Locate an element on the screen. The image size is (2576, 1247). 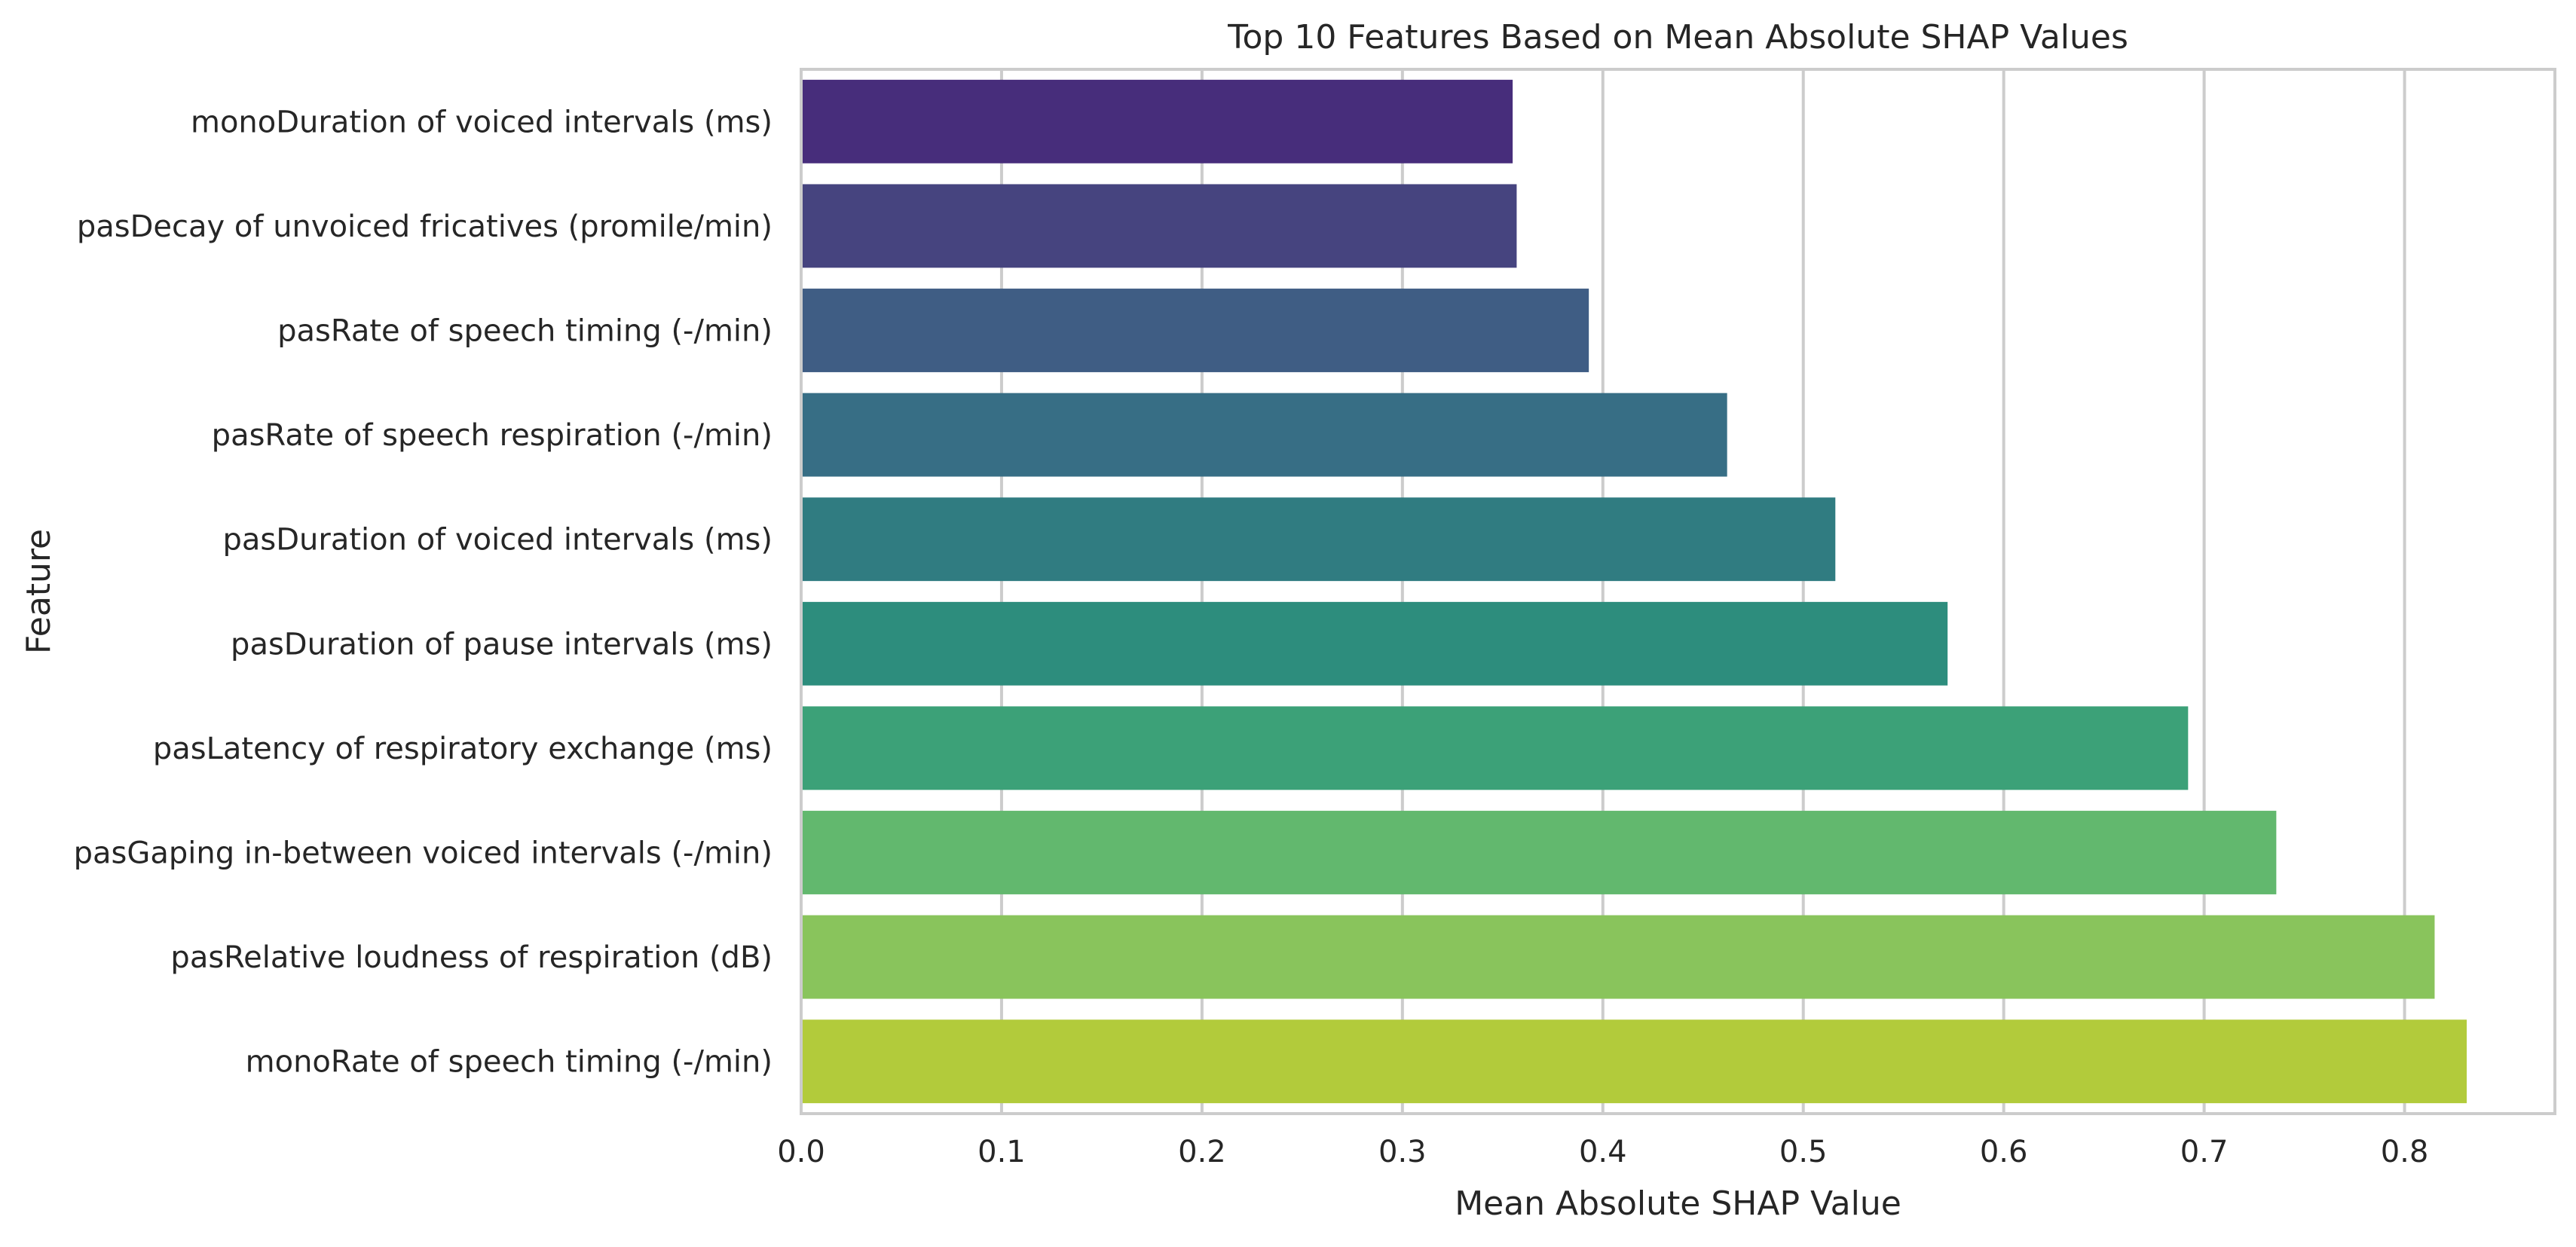
x-tick-label: 0.1 is located at coordinates (1002, 1152).